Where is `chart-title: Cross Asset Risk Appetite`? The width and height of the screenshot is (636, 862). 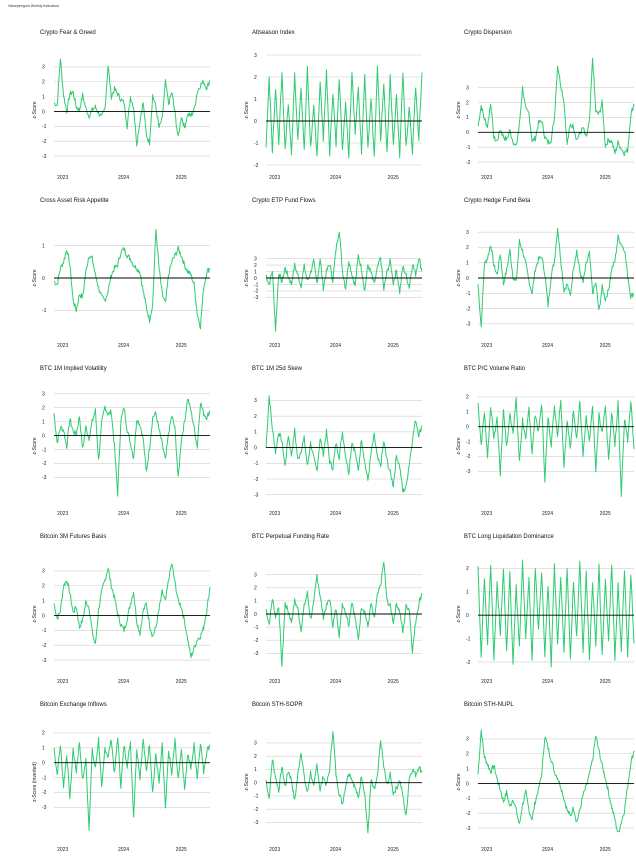 chart-title: Cross Asset Risk Appetite is located at coordinates (74, 201).